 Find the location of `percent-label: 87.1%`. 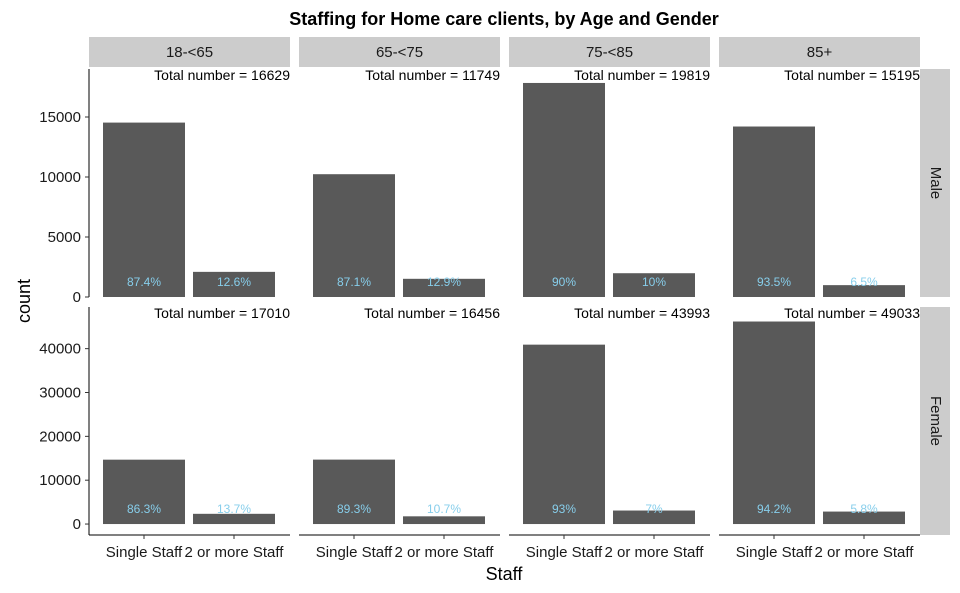

percent-label: 87.1% is located at coordinates (354, 282).